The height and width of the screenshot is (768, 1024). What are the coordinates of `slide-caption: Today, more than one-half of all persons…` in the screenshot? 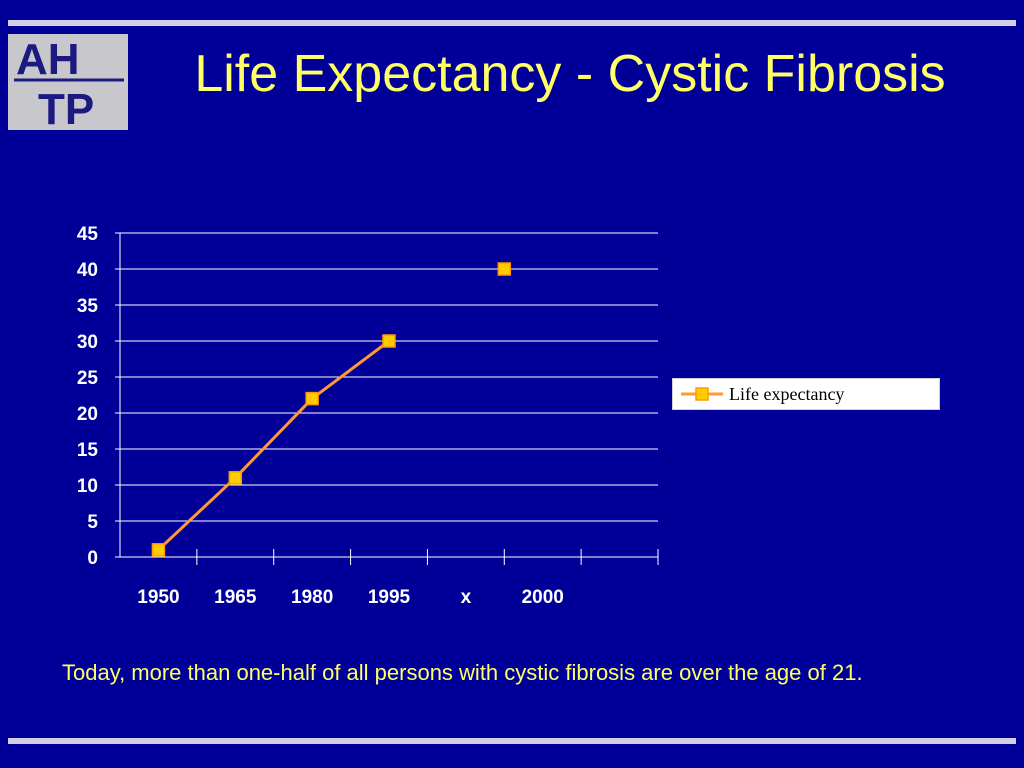 It's located at (462, 672).